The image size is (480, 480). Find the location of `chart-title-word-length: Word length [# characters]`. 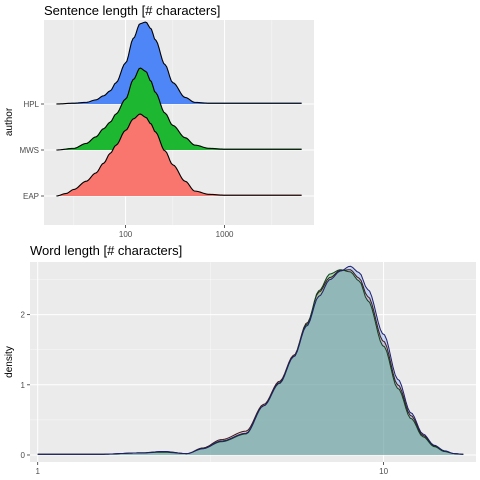

chart-title-word-length: Word length [# characters] is located at coordinates (106, 250).